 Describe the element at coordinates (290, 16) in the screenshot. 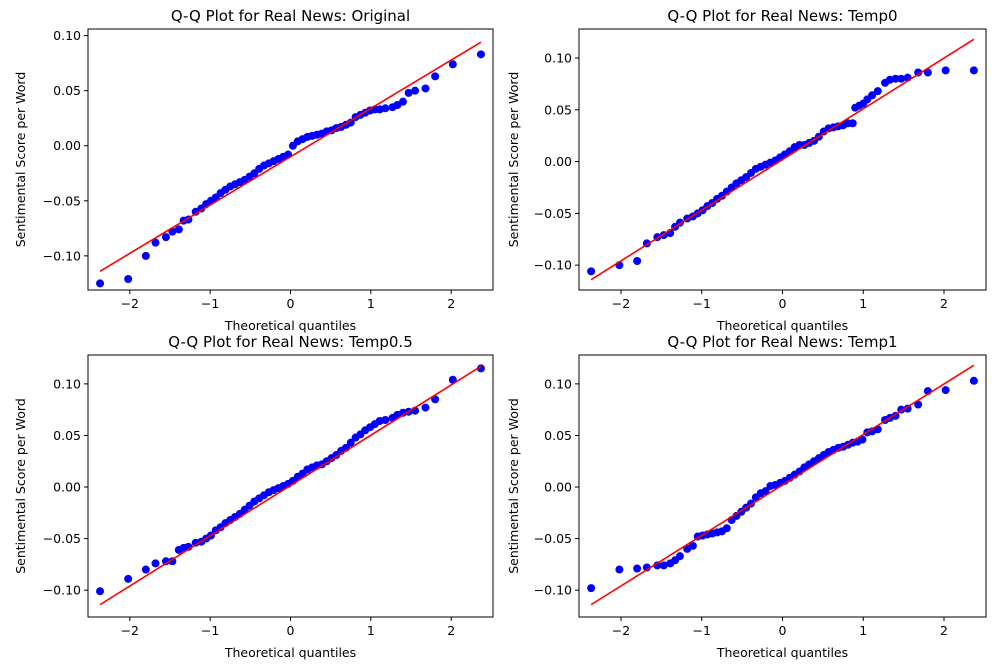

I see `subplot-title: Q-Q Plot for Real News: Original` at that location.